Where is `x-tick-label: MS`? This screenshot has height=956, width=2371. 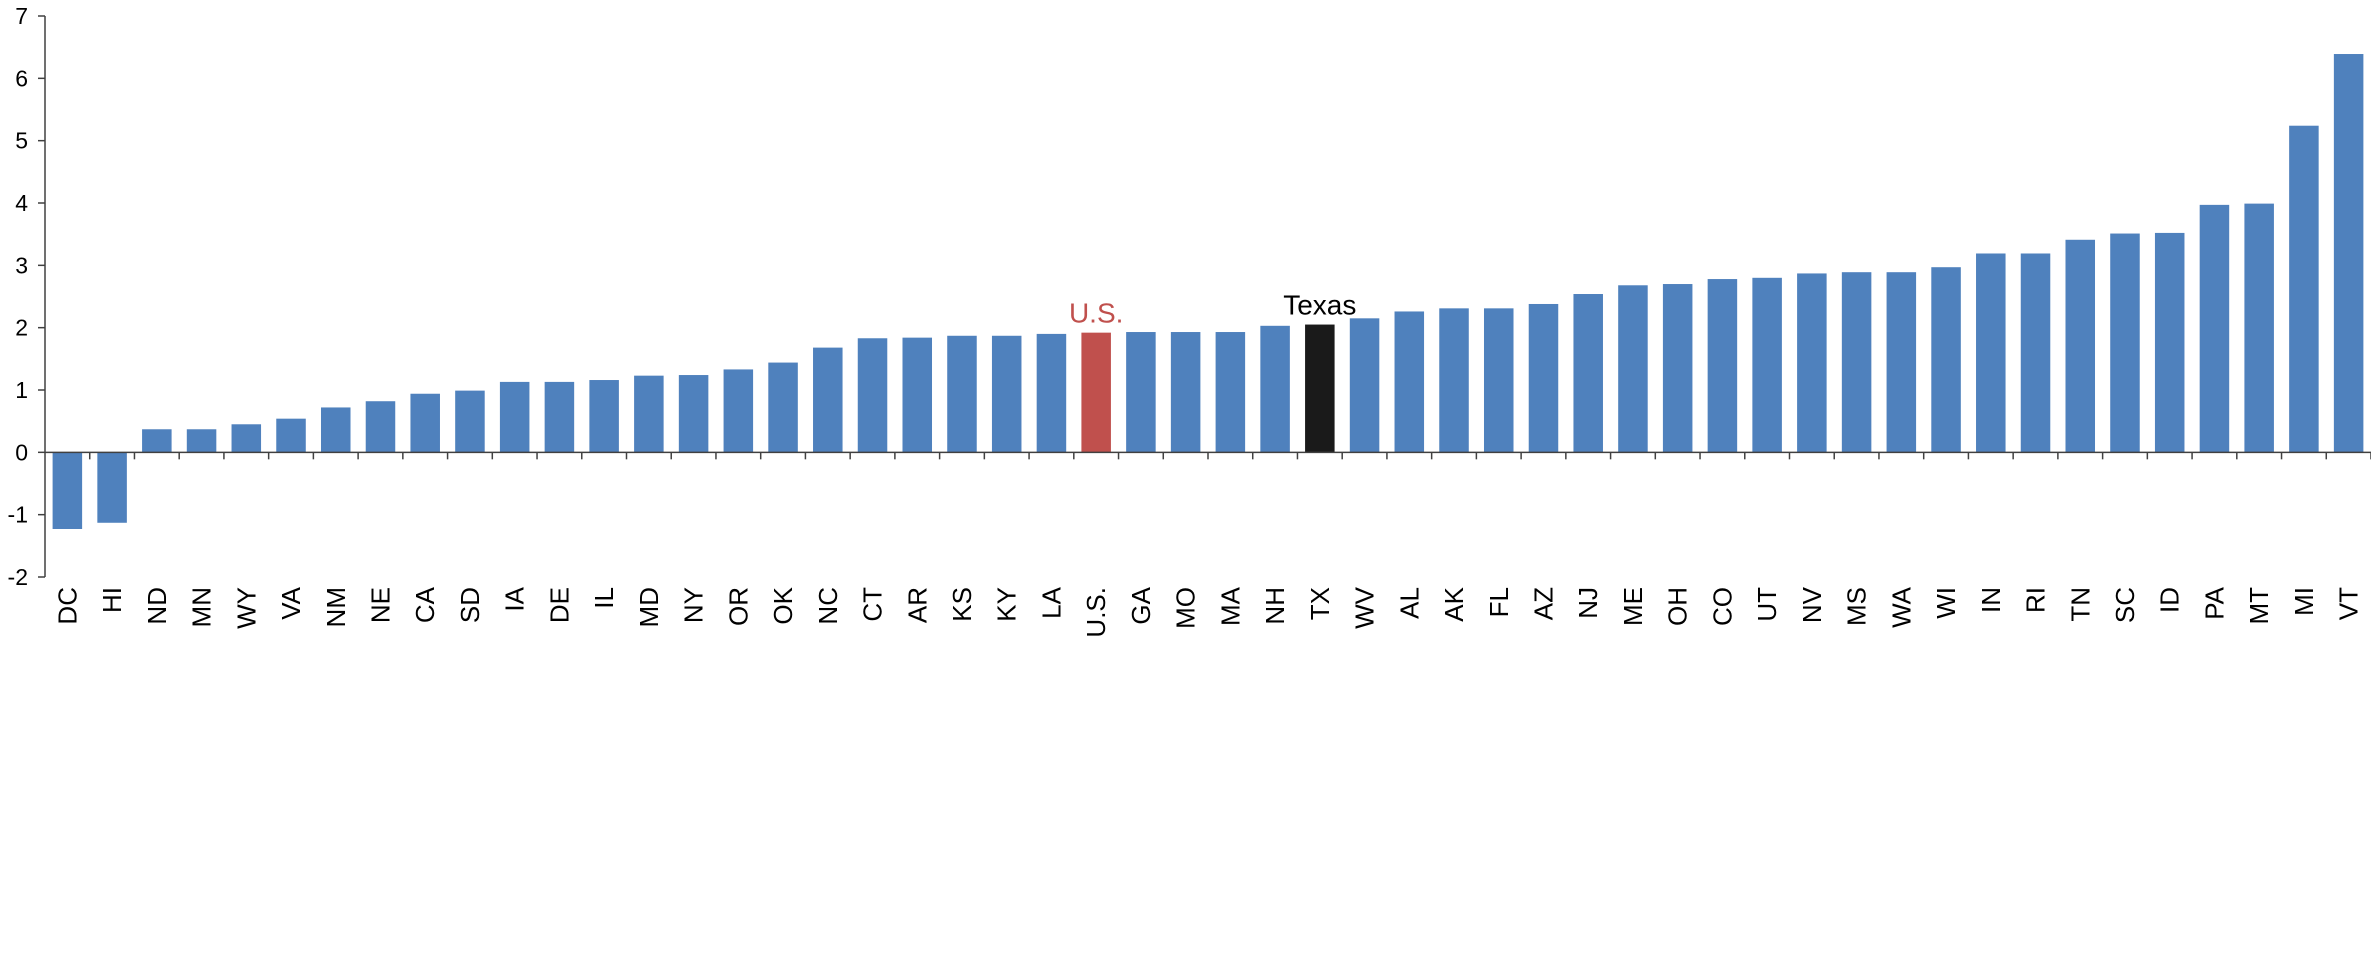
x-tick-label: MS is located at coordinates (1857, 606).